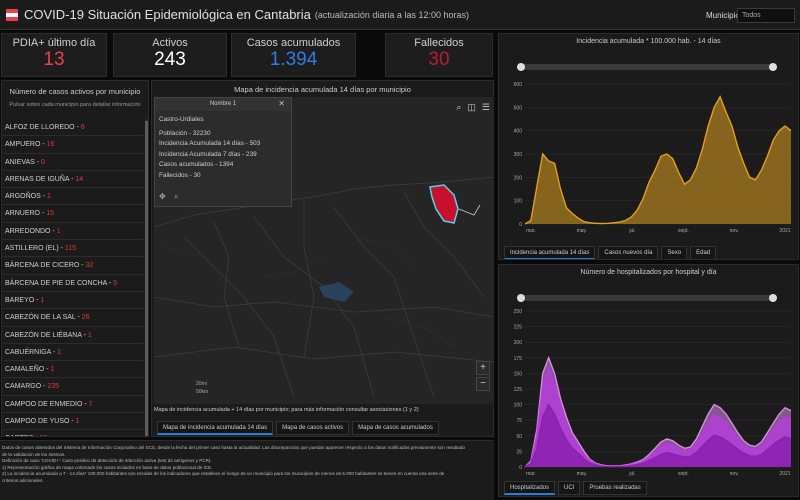 The height and width of the screenshot is (500, 800). I want to click on municipio-name: ARNUERO -, so click(26, 214).